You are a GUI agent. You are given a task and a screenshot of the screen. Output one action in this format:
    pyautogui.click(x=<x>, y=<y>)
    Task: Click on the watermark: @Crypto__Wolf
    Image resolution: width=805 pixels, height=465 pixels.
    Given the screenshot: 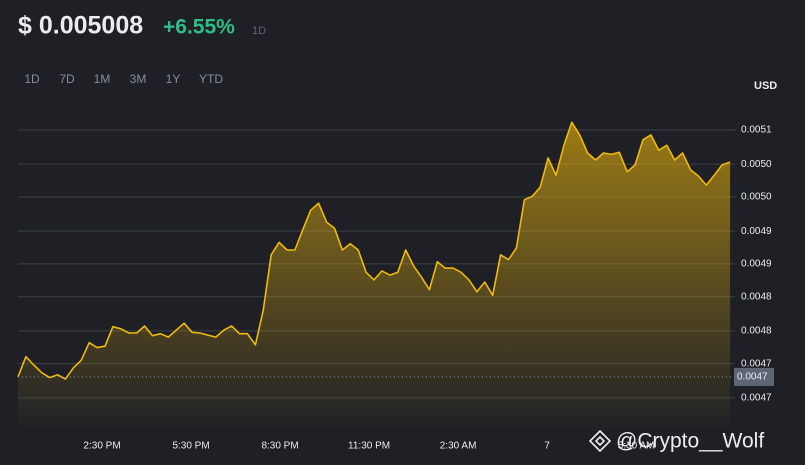 What is the action you would take?
    pyautogui.click(x=676, y=441)
    